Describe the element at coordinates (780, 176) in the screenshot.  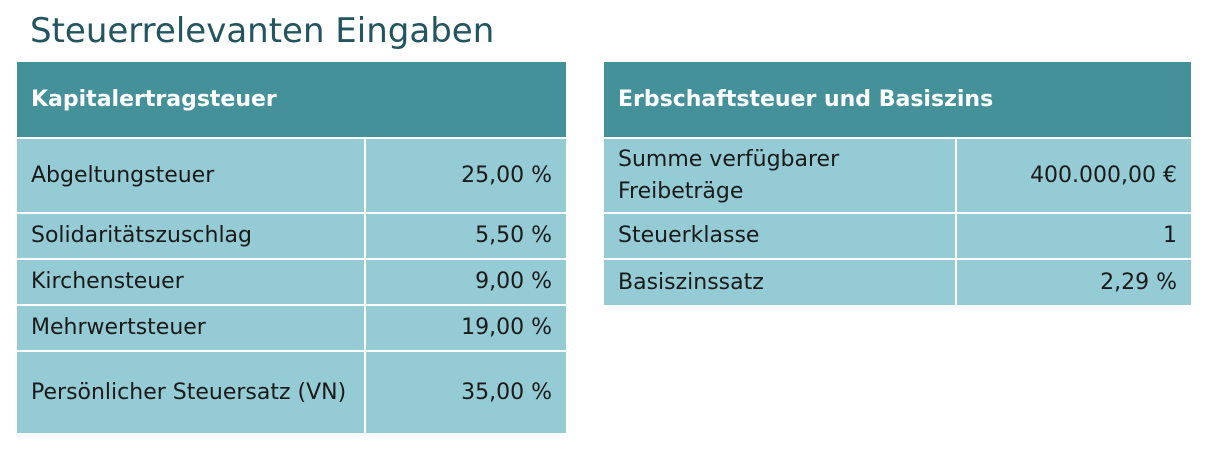
I see `row-label: Summe verfügbarer Freibeträge` at that location.